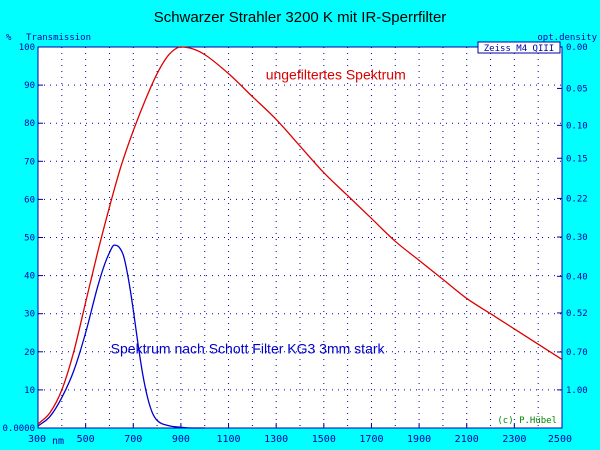  Describe the element at coordinates (29, 86) in the screenshot. I see `y-tick-label: 90` at that location.